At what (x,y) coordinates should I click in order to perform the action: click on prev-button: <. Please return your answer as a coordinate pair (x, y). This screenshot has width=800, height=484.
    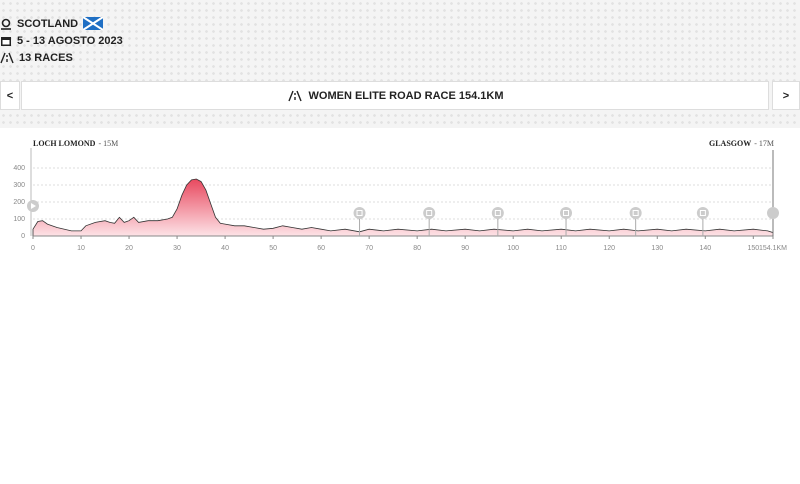
    Looking at the image, I should click on (10, 95).